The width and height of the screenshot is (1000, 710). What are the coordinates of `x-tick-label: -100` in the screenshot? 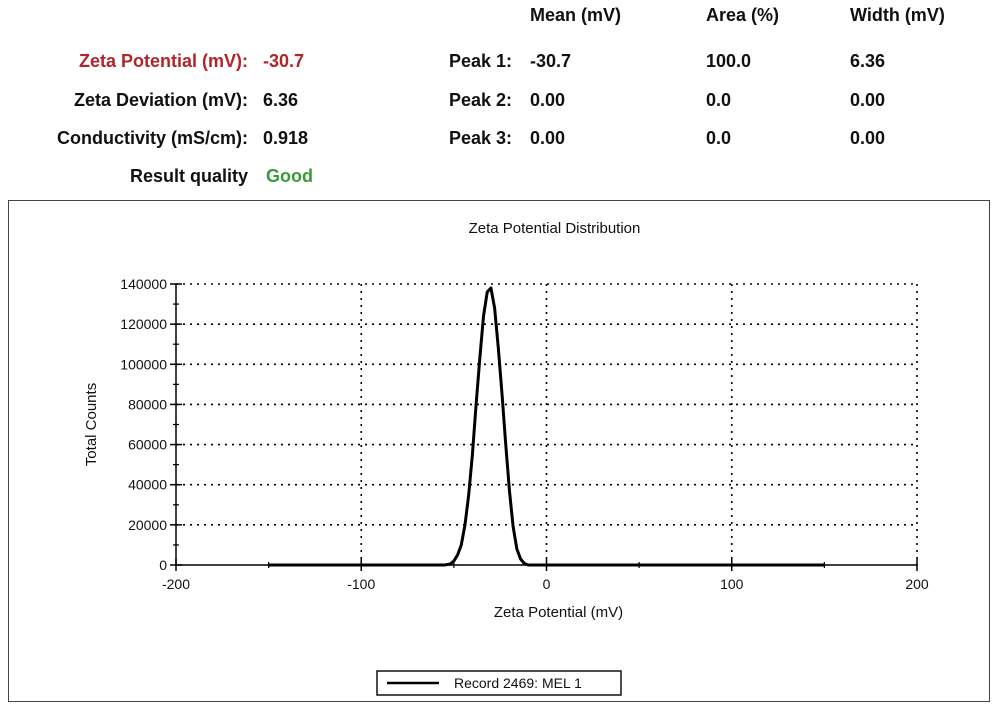 It's located at (361, 584).